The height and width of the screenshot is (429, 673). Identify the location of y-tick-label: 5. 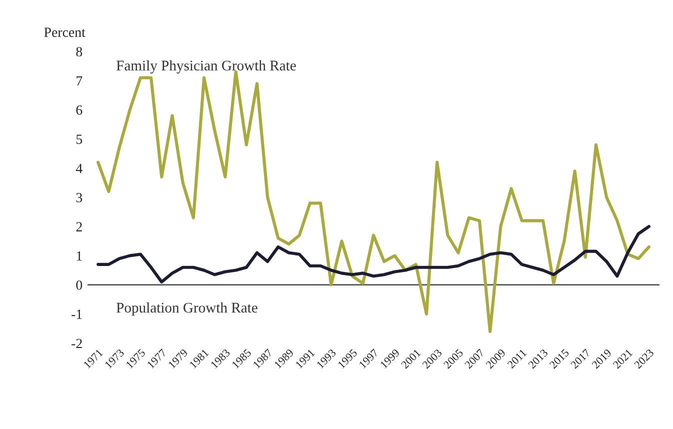
(79, 139).